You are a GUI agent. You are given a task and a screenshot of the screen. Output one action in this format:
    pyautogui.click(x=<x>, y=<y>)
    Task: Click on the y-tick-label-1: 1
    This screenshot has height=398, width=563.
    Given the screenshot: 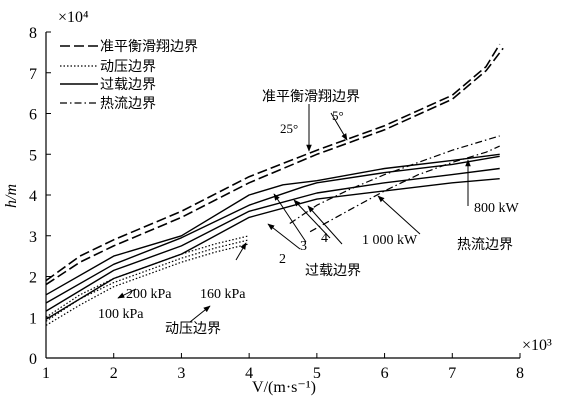 What is the action you would take?
    pyautogui.click(x=33, y=318)
    